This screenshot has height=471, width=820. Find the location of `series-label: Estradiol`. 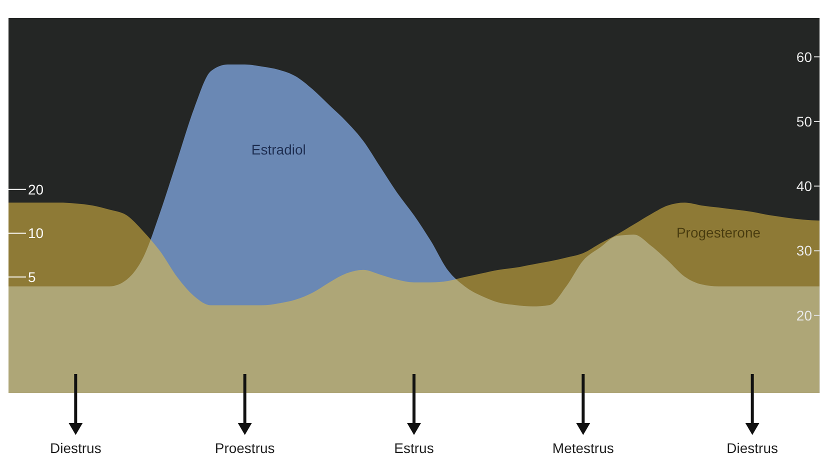

series-label: Estradiol is located at coordinates (278, 150).